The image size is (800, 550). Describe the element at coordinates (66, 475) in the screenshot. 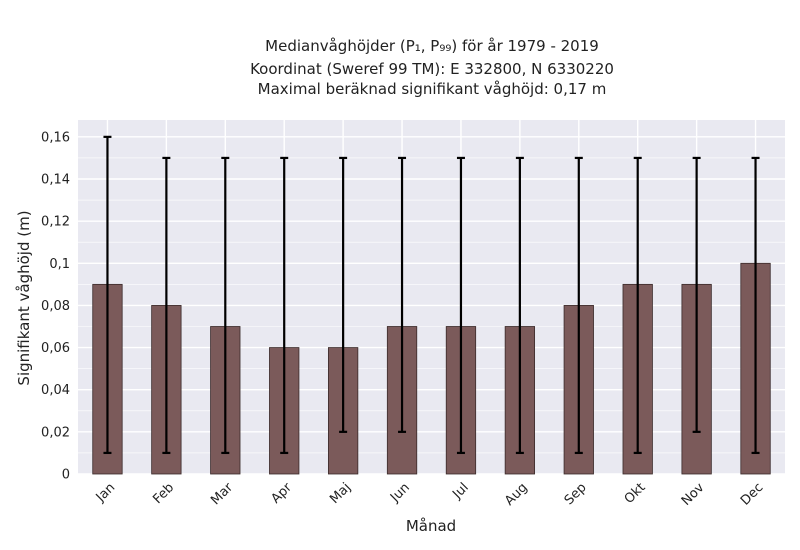

I see `y-tick-label: 0` at that location.